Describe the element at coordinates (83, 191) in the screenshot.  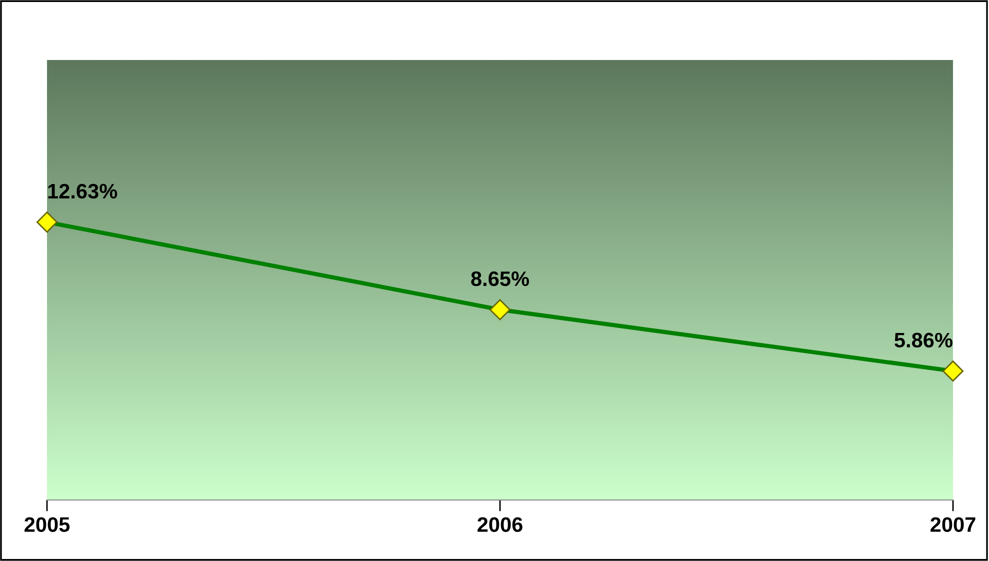
I see `data-label: 12.63%` at that location.